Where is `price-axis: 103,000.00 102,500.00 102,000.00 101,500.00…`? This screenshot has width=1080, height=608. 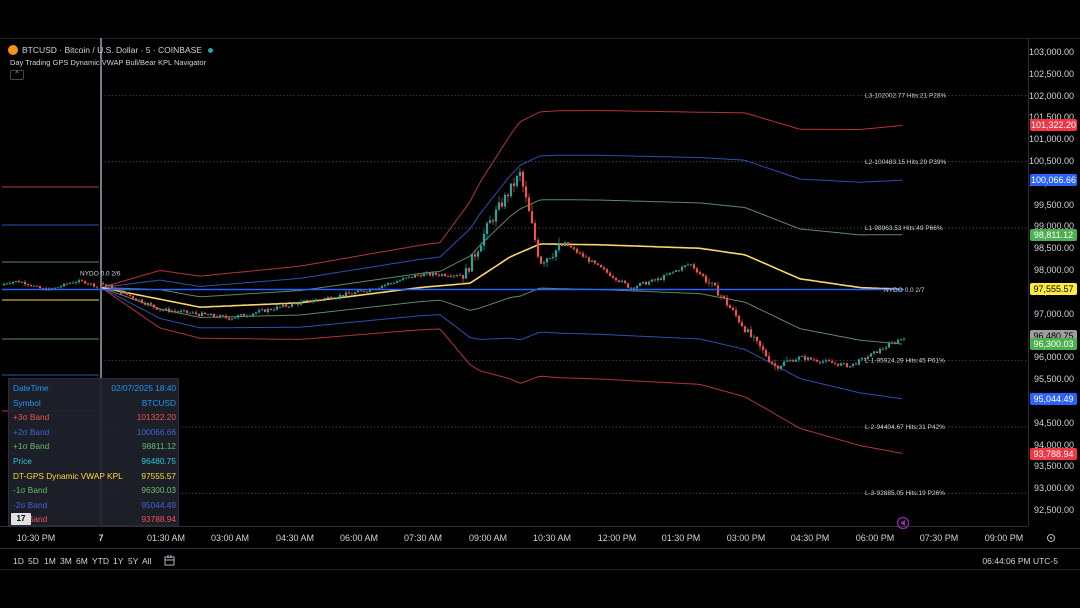 price-axis: 103,000.00 102,500.00 102,000.00 101,500.00… is located at coordinates (1054, 282).